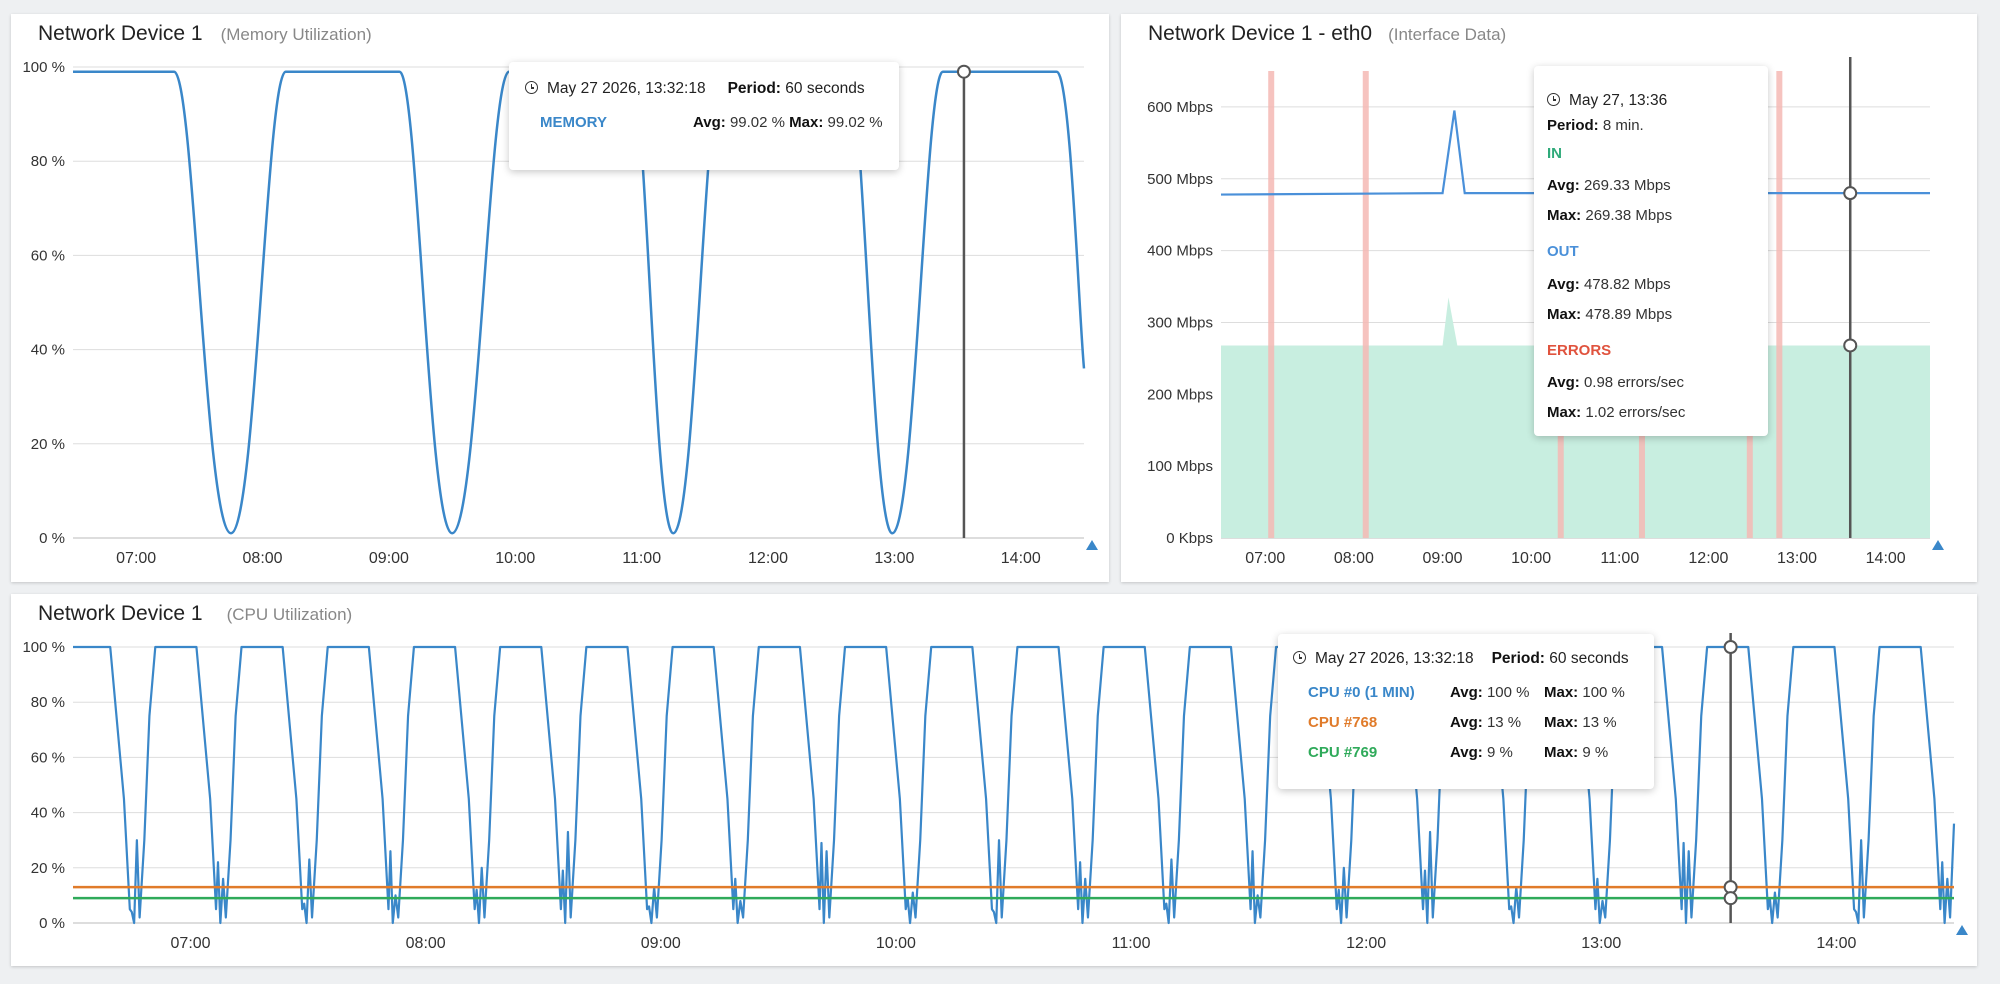 This screenshot has width=2000, height=984. Describe the element at coordinates (195, 613) in the screenshot. I see `panel-title: Network Device 1 (CPU Utilization)` at that location.